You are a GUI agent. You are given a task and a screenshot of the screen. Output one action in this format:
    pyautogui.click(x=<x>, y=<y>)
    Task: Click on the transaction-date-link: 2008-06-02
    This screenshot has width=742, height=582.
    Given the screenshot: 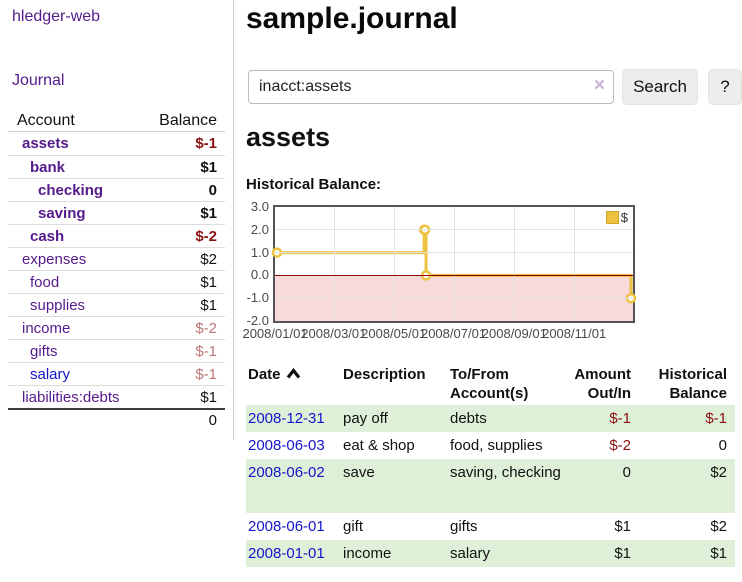 What is the action you would take?
    pyautogui.click(x=286, y=472)
    